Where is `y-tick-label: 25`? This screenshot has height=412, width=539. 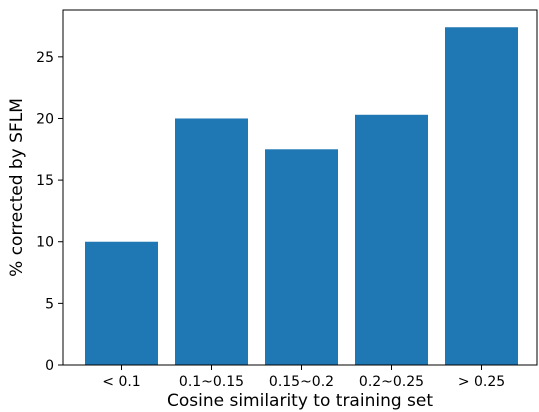
y-tick-label: 25 is located at coordinates (45, 58).